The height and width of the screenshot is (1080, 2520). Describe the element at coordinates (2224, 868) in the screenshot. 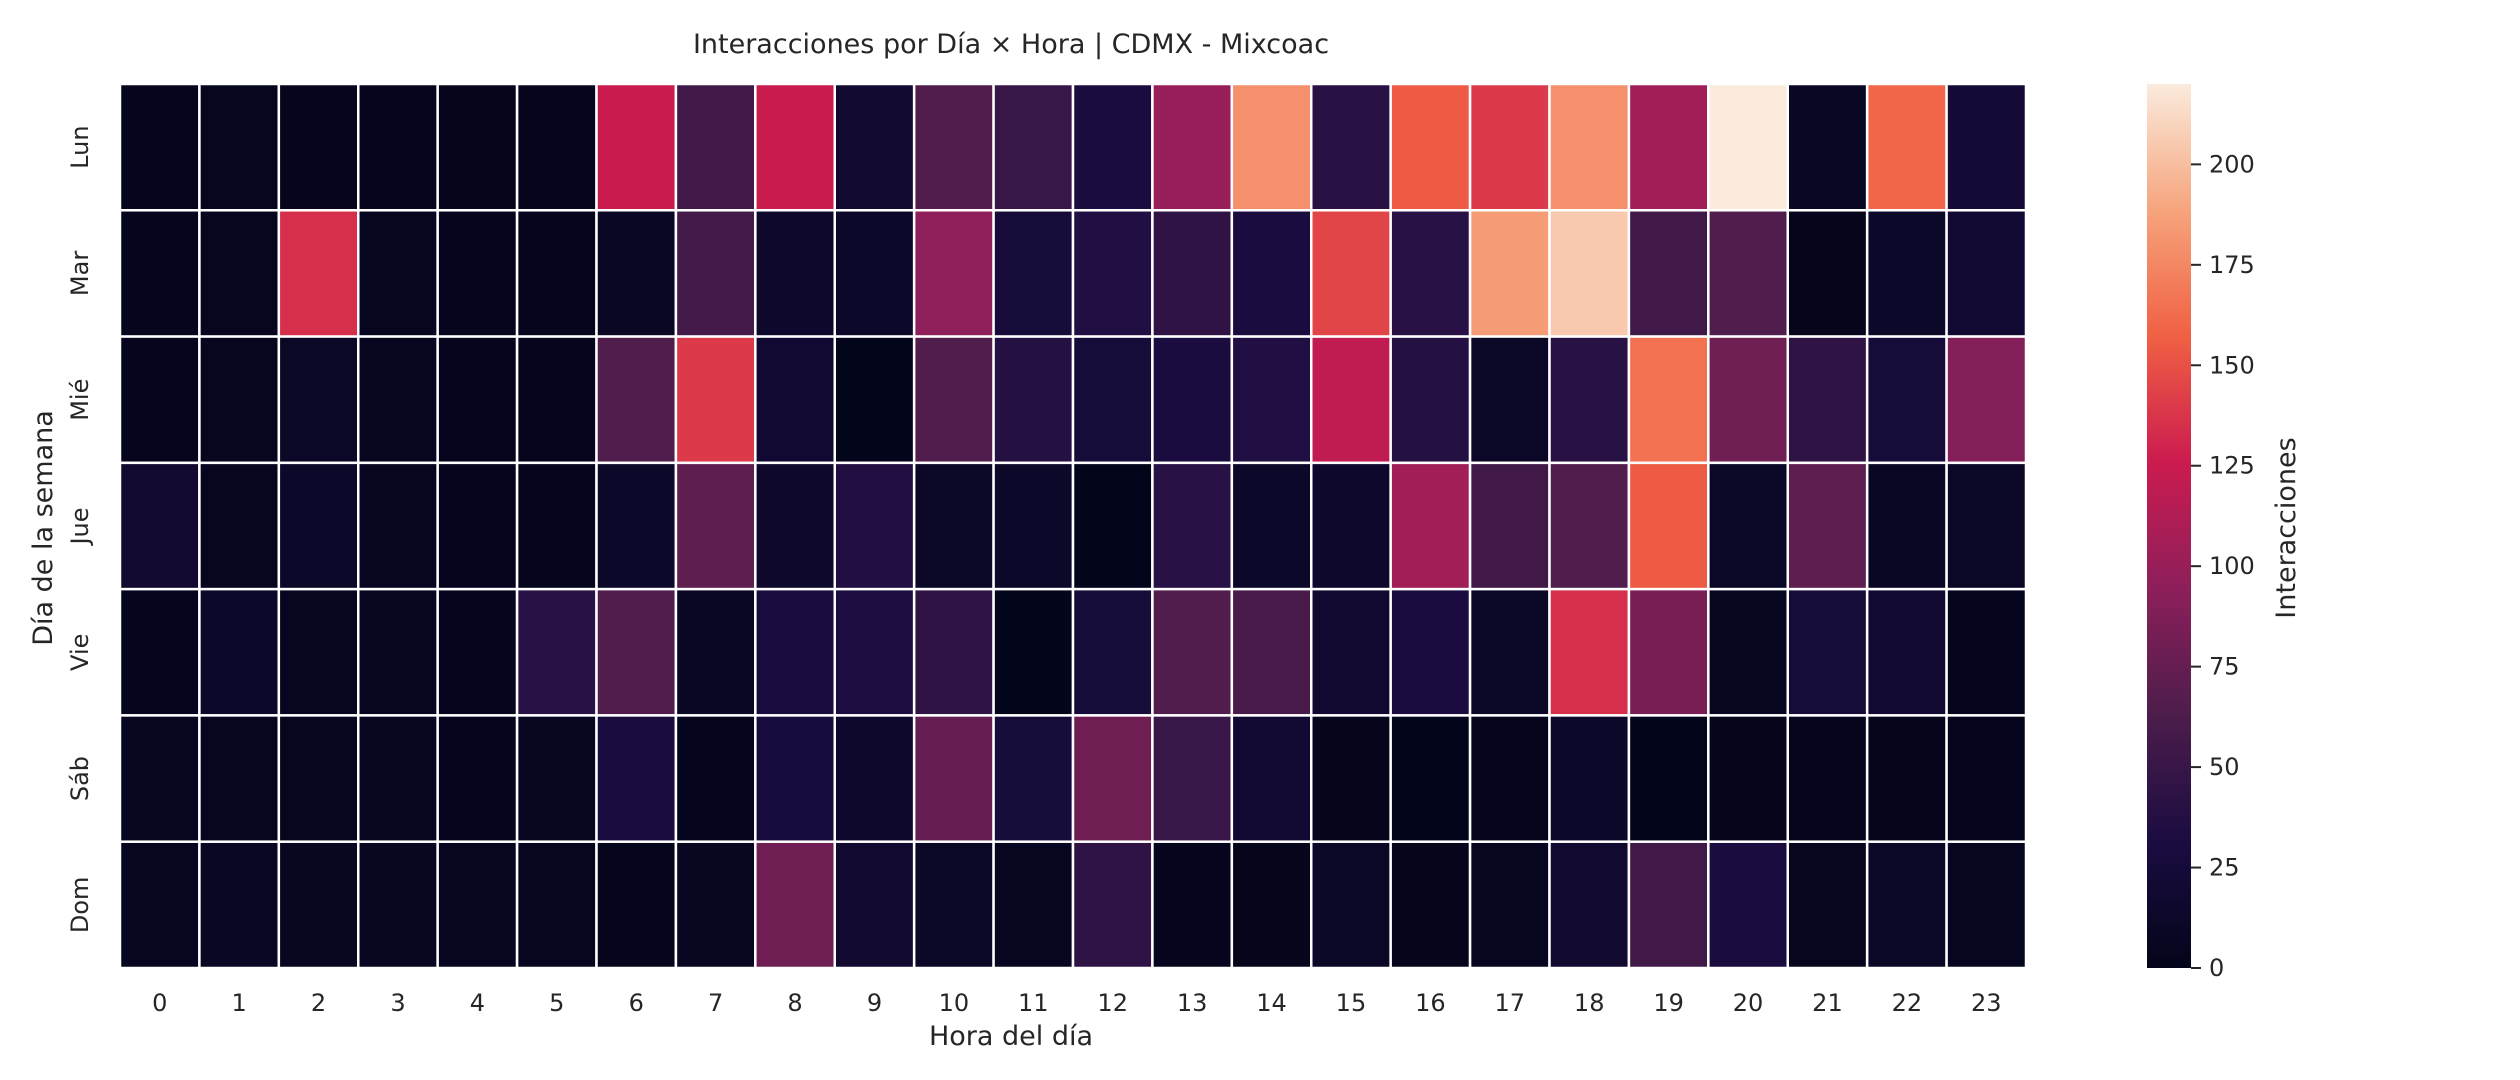

I see `colorbar-tick-label: 25` at that location.